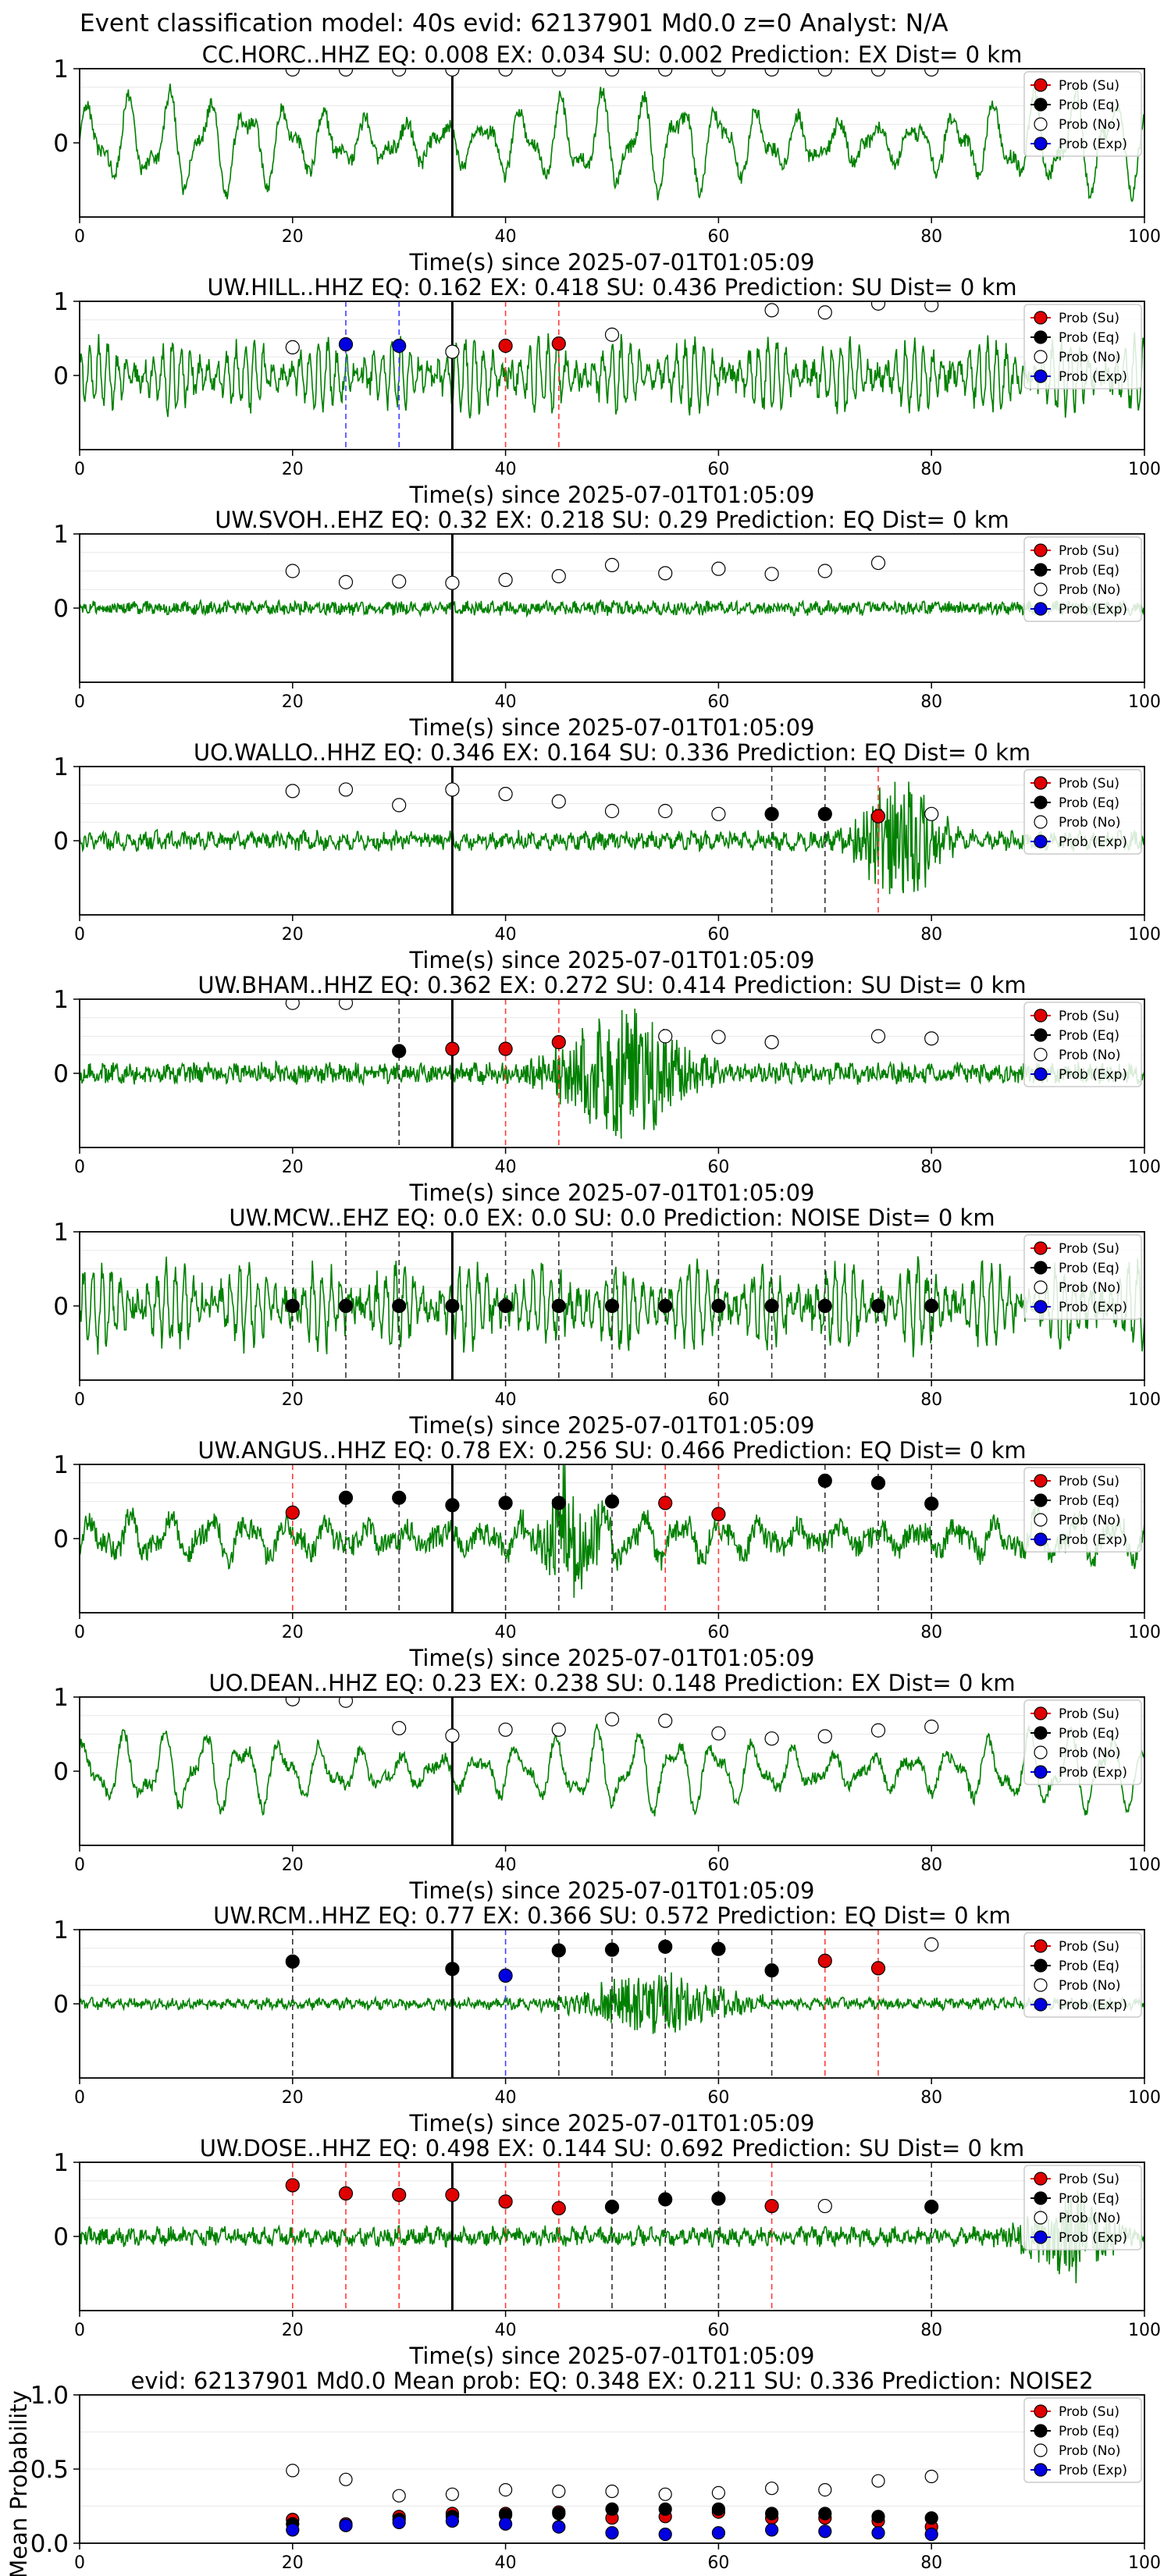 The image size is (1171, 2576). I want to click on y-tick-label: 0.0, so click(49, 2544).